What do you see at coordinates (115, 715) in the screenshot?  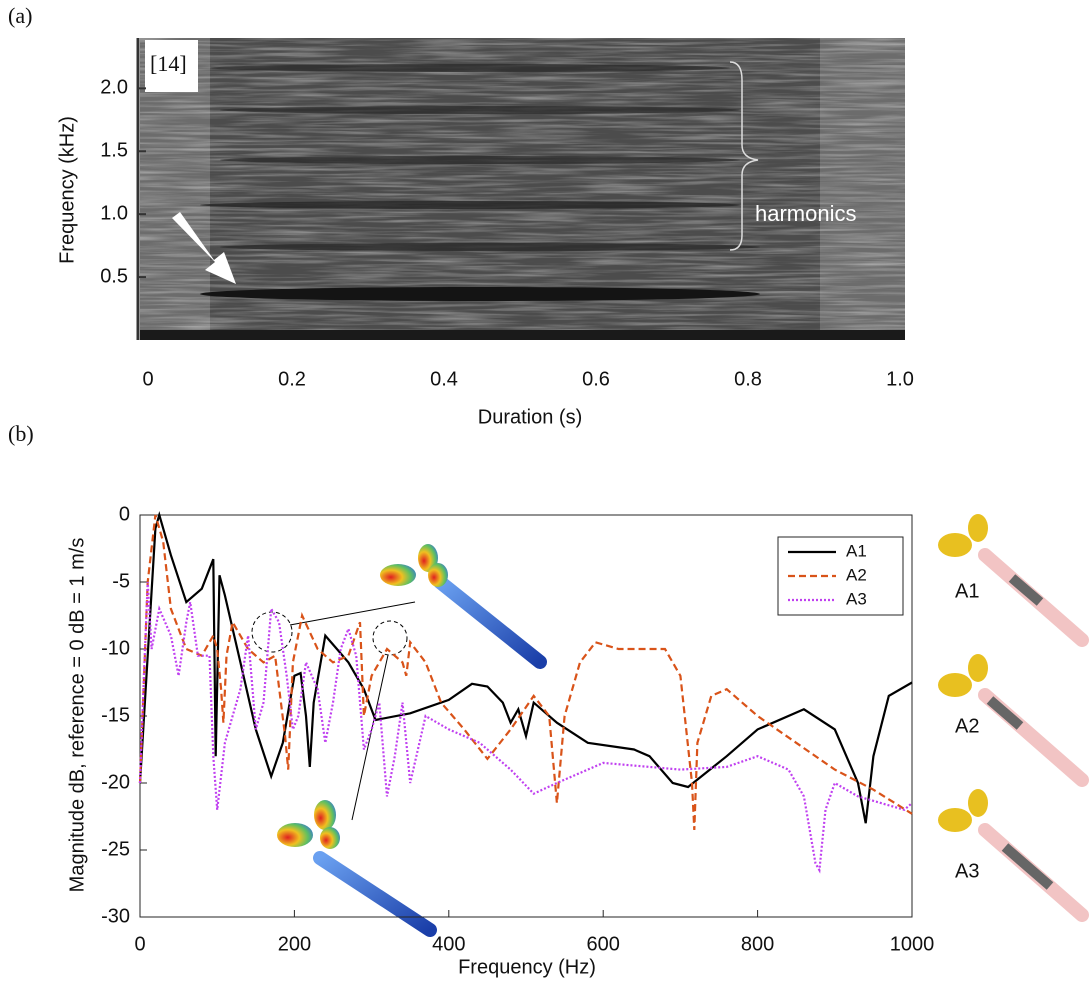 I see `y-tick-label: -15` at bounding box center [115, 715].